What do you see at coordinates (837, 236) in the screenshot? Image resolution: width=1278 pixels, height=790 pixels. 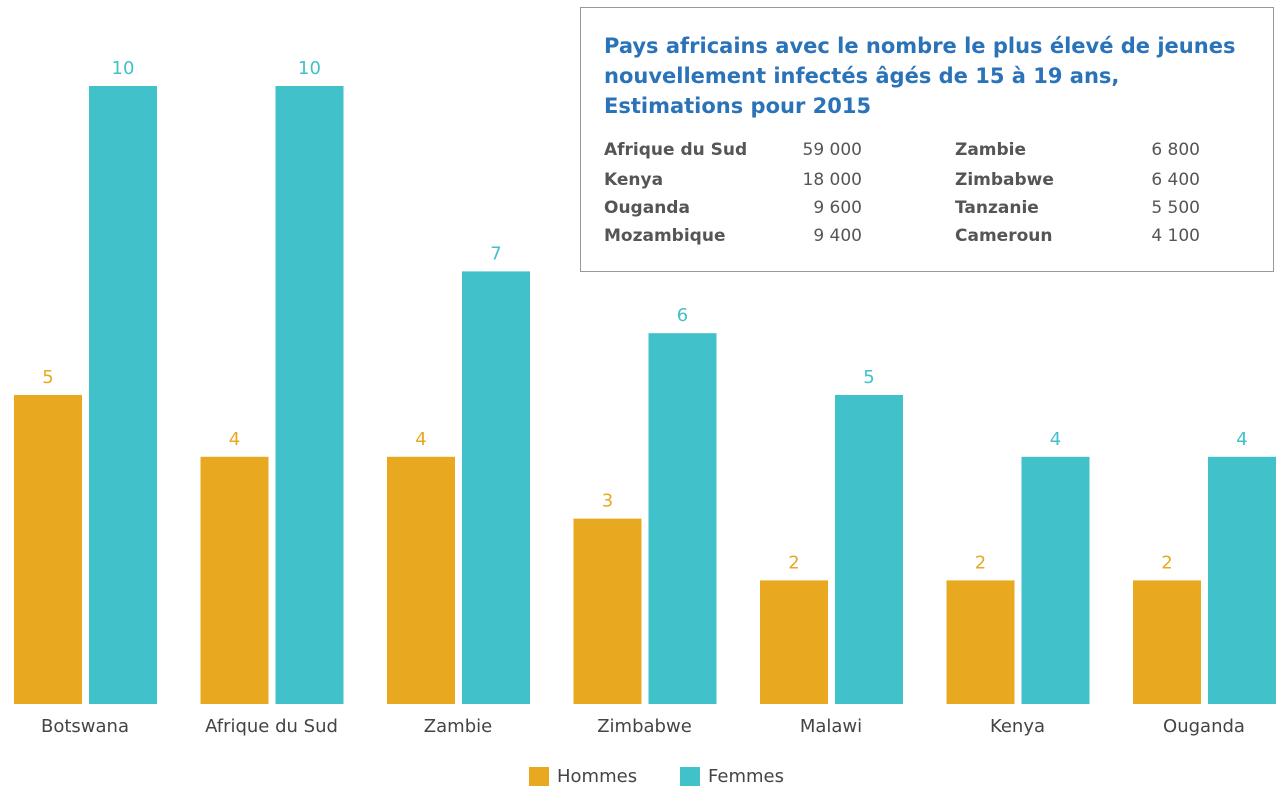 I see `row-value: 9 400` at bounding box center [837, 236].